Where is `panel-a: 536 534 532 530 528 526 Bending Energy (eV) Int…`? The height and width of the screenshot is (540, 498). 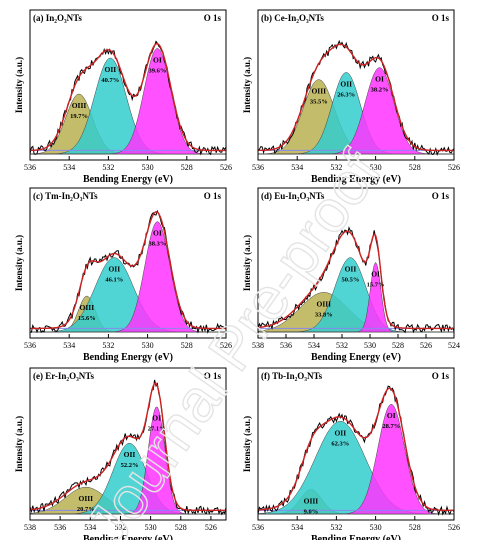
panel-a: 536 534 532 530 528 526 Bending Energy (eV) Int… is located at coordinates (123, 97).